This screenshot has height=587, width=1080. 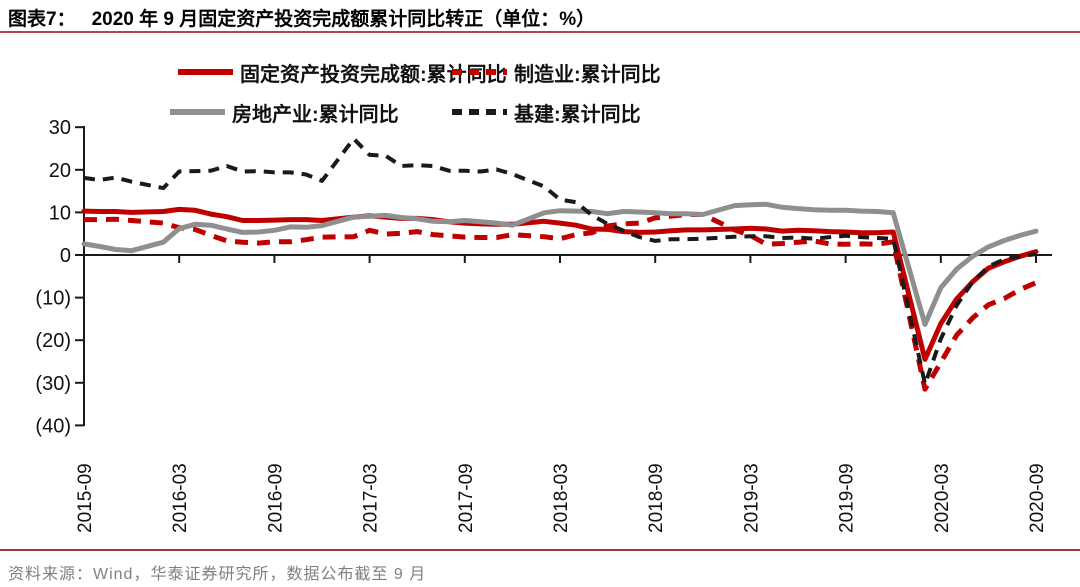 I want to click on figure-label: 图表7：, so click(x=42, y=19).